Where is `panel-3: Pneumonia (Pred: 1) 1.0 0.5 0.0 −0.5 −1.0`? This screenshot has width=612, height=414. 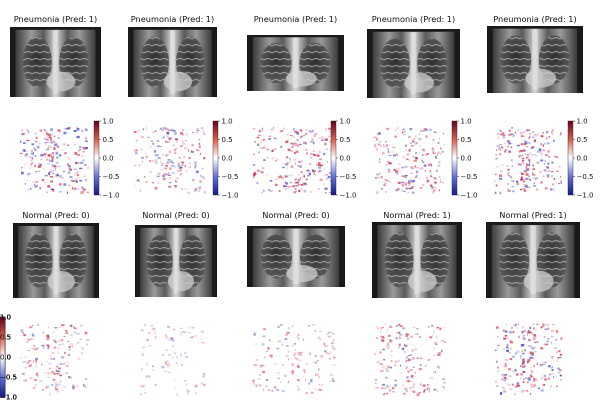 panel-3: Pneumonia (Pred: 1) 1.0 0.5 0.0 −0.5 −1.0 is located at coordinates (302, 106).